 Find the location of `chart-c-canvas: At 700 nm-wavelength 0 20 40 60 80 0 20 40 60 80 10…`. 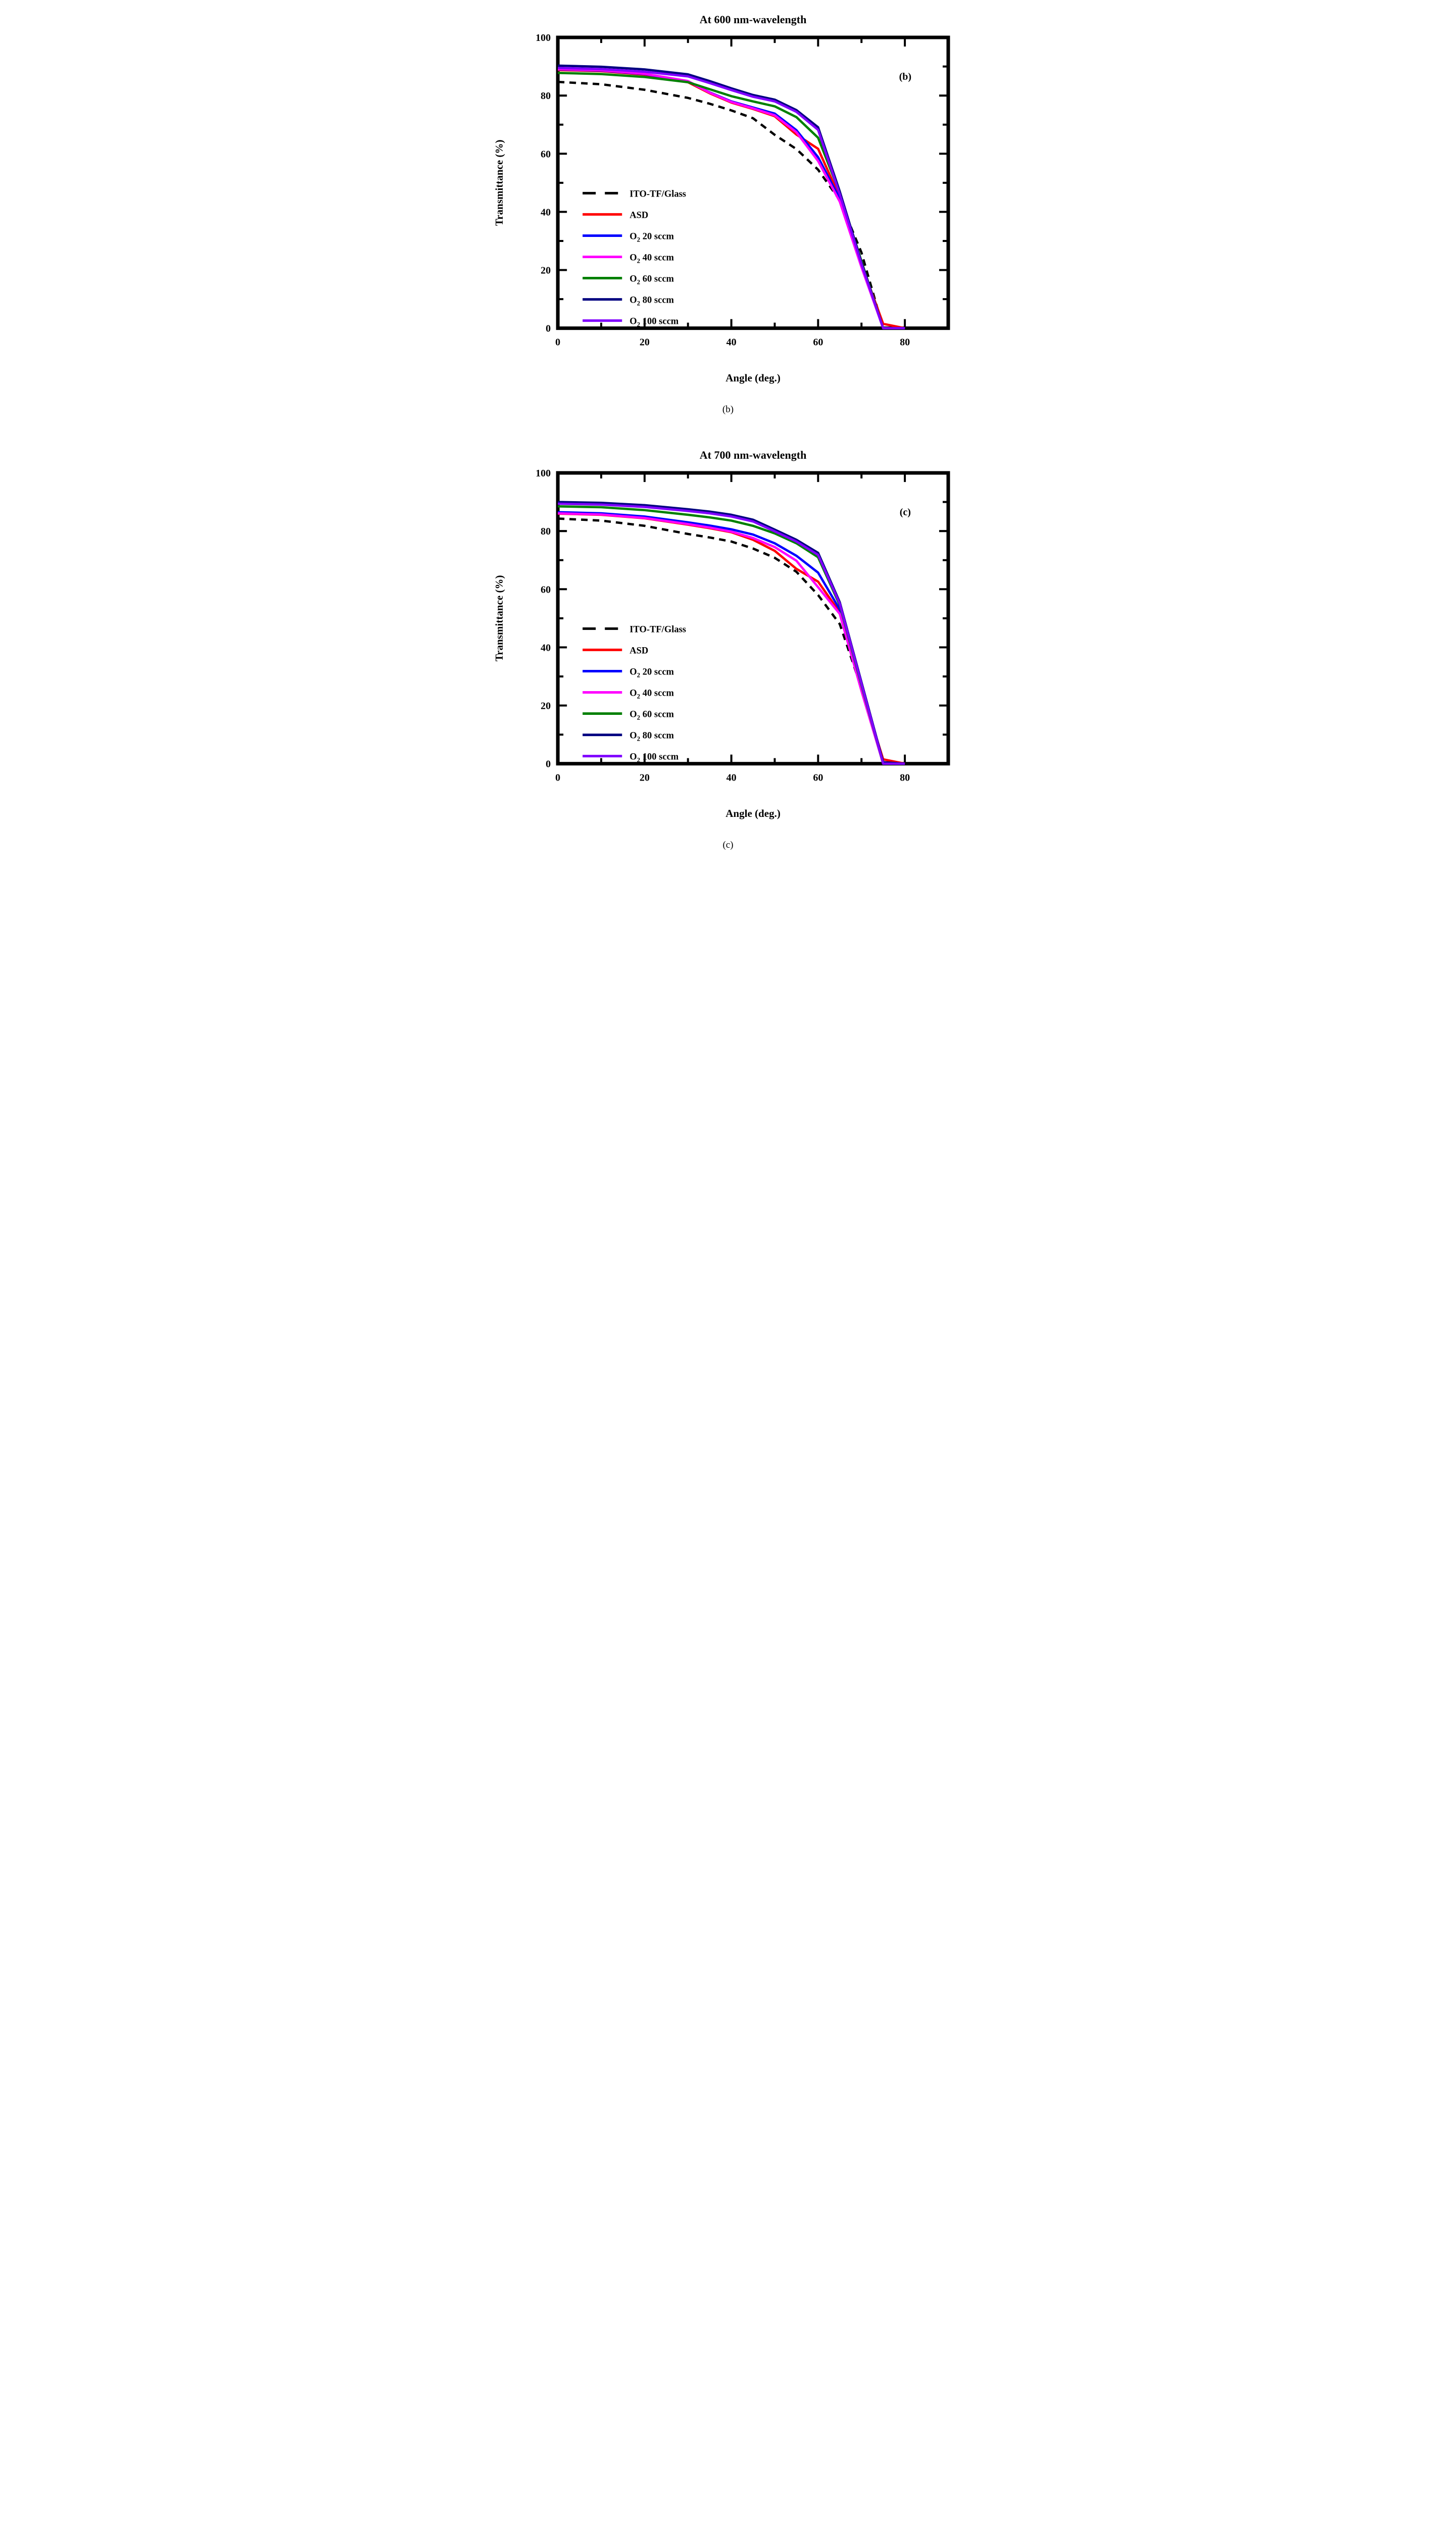

chart-c-canvas: At 700 nm-wavelength 0 20 40 60 80 0 20 40 60 80 10… is located at coordinates (721, 634).